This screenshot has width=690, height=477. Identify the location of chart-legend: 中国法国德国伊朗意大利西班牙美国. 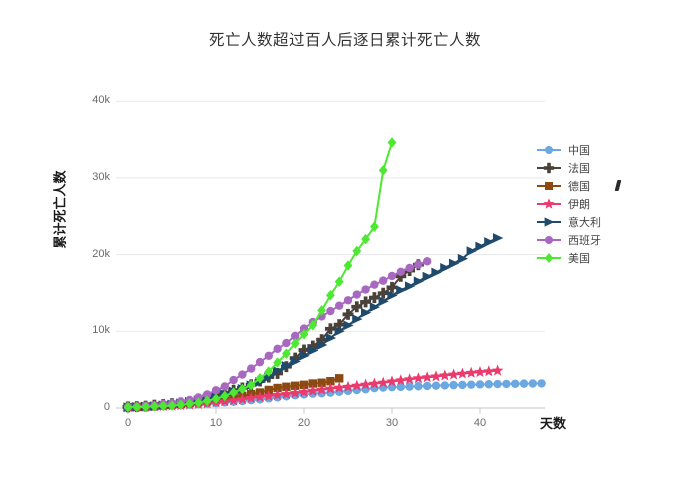
(568, 204).